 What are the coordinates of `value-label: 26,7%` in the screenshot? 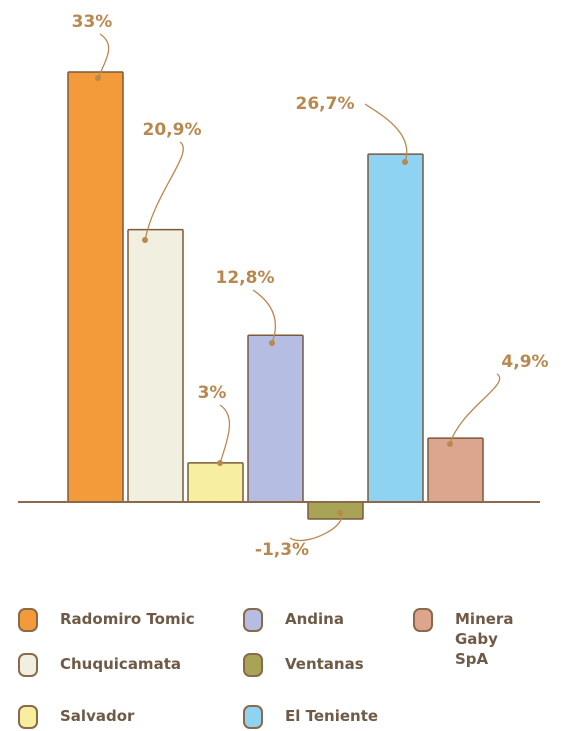 It's located at (325, 104).